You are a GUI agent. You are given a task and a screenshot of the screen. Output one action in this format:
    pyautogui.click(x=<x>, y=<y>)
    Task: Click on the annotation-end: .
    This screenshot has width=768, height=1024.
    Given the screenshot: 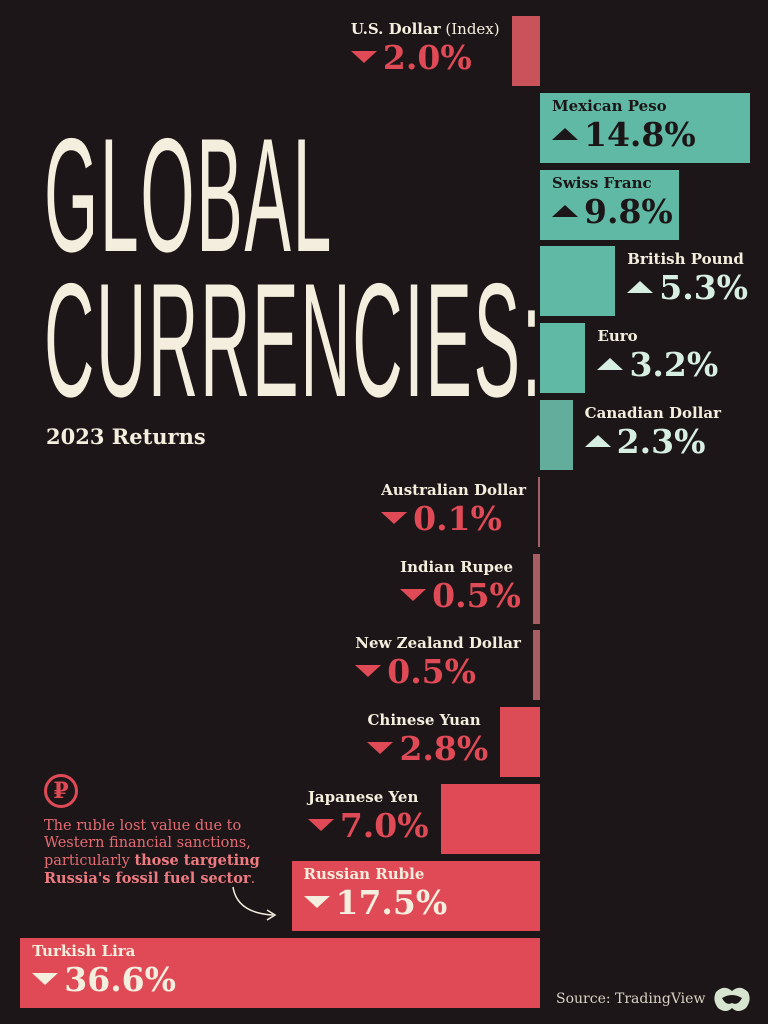 What is the action you would take?
    pyautogui.click(x=253, y=879)
    